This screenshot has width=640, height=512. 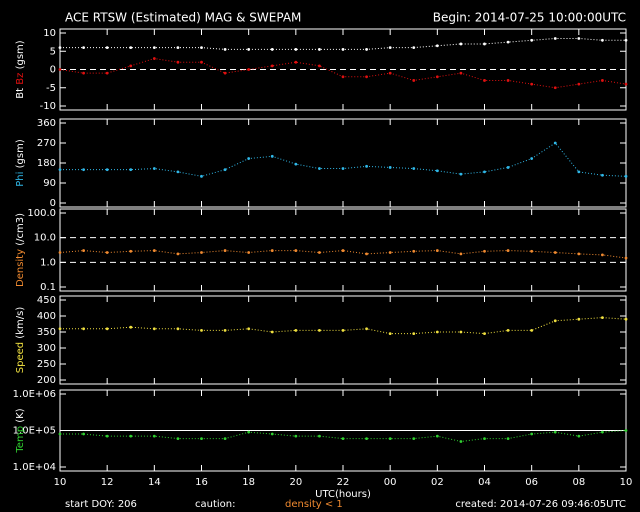 What do you see at coordinates (295, 482) in the screenshot?
I see `x-tick-label: 20` at bounding box center [295, 482].